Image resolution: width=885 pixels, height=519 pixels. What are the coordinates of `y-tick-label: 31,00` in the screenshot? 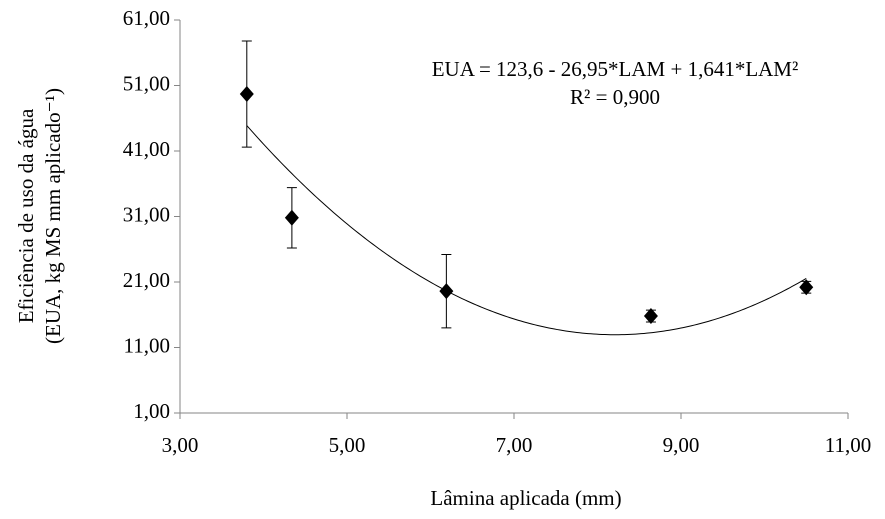 It's located at (146, 214).